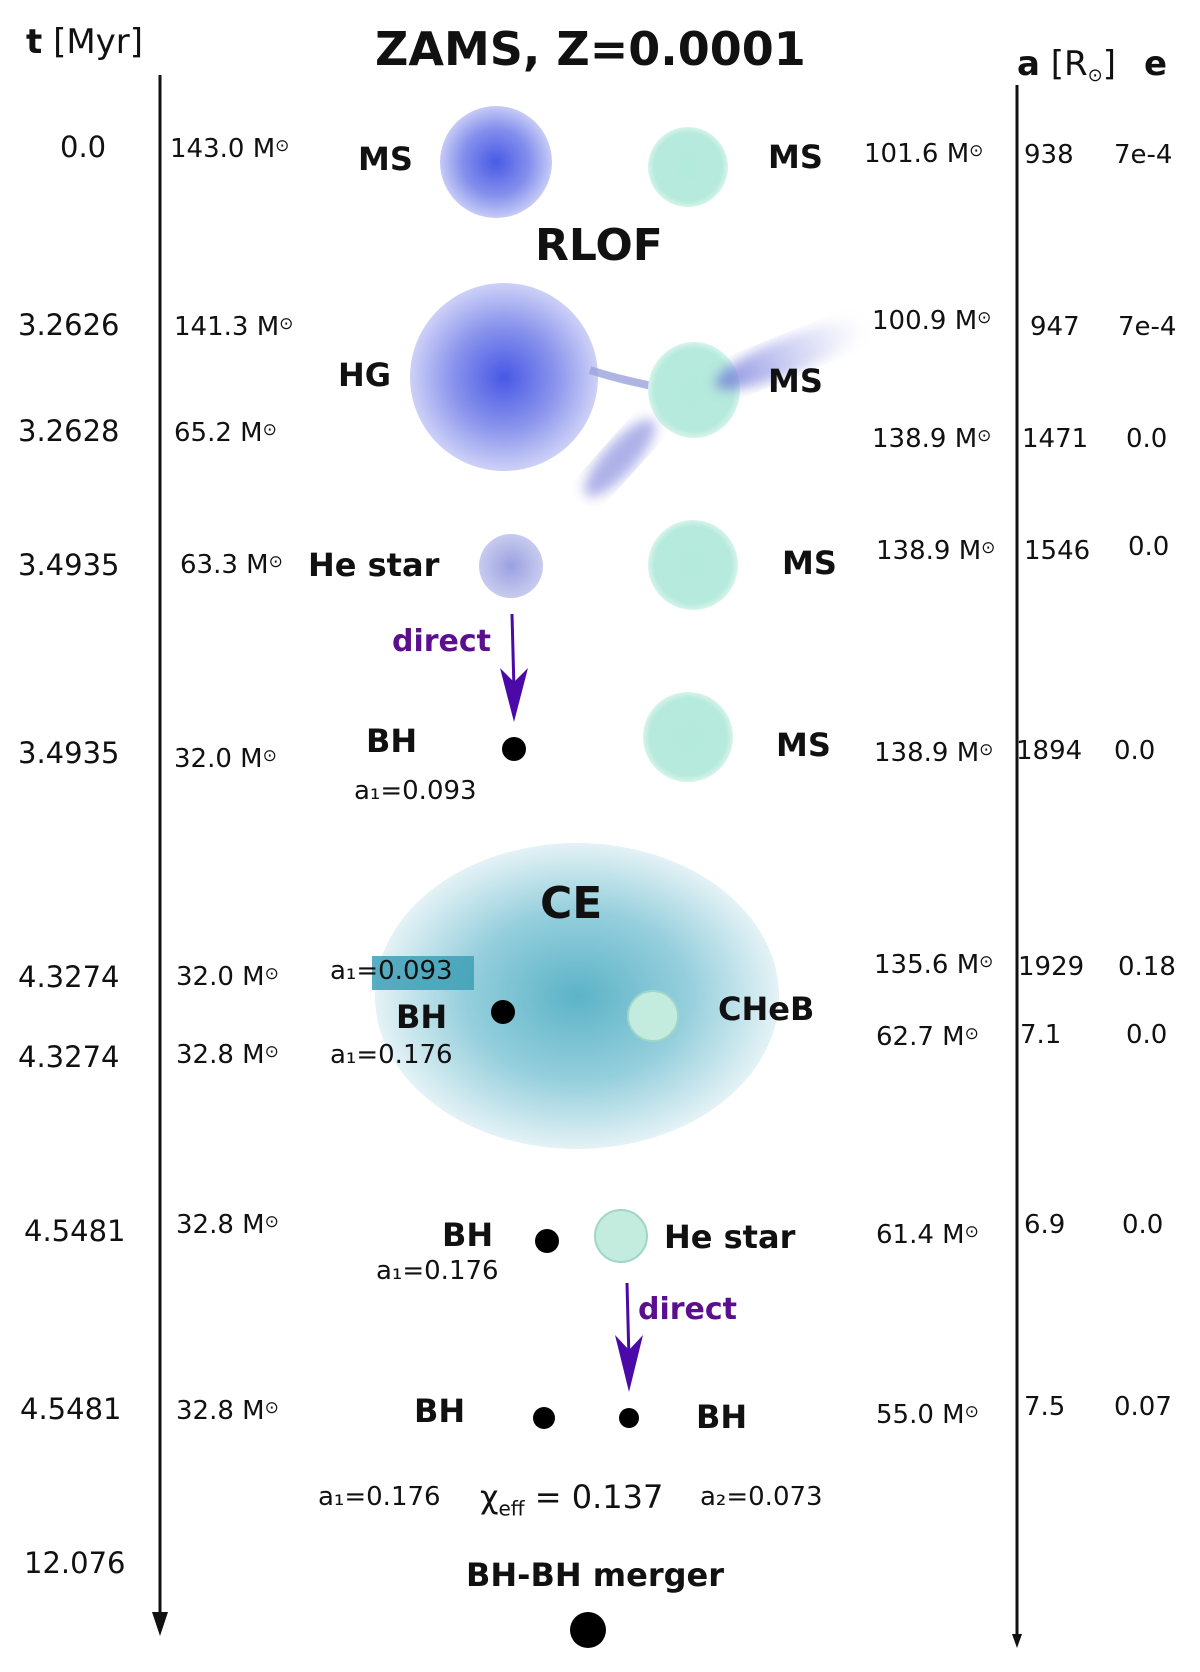 Image resolution: width=1200 pixels, height=1672 pixels. Describe the element at coordinates (379, 1497) in the screenshot. I see `final-spin-primary: a₁=0.176` at that location.